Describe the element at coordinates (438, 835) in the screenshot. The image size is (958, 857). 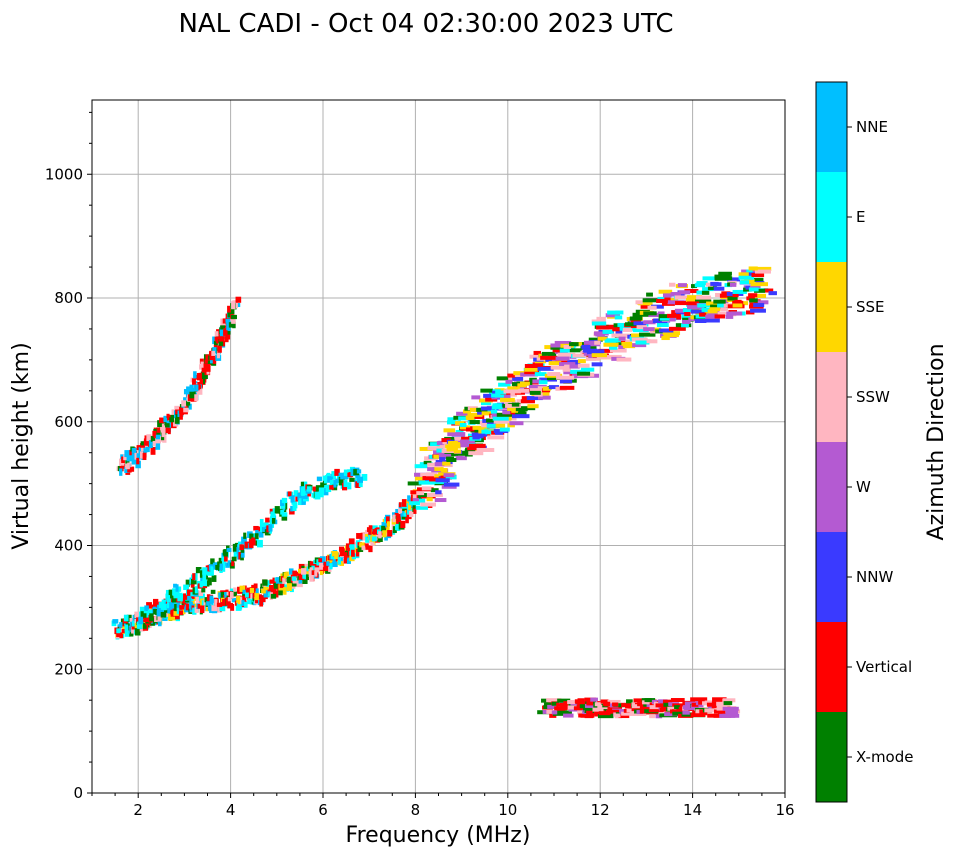
I see `x-axis-label: Frequency (MHz)` at that location.